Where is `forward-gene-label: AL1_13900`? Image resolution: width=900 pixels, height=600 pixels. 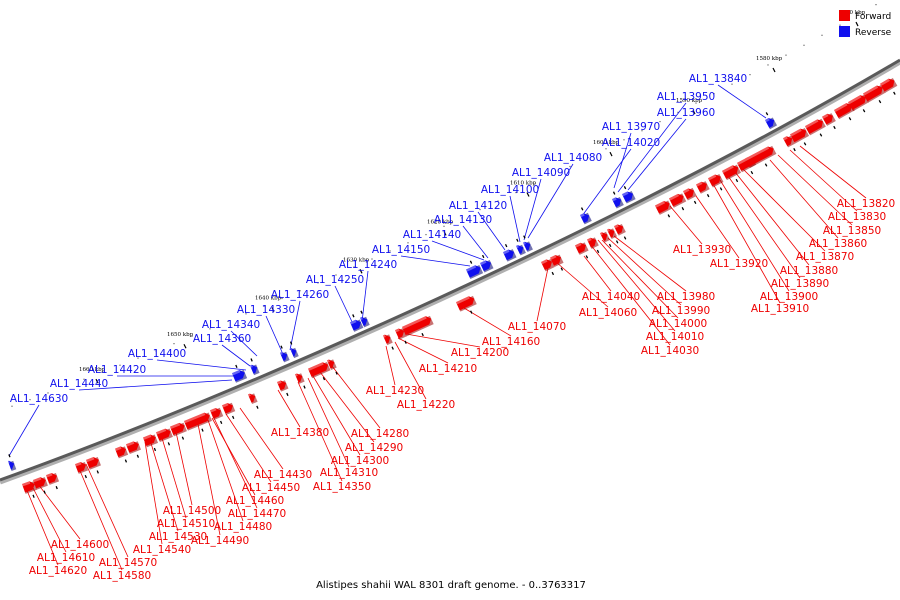
forward-gene-label: AL1_13900 is located at coordinates (789, 297).